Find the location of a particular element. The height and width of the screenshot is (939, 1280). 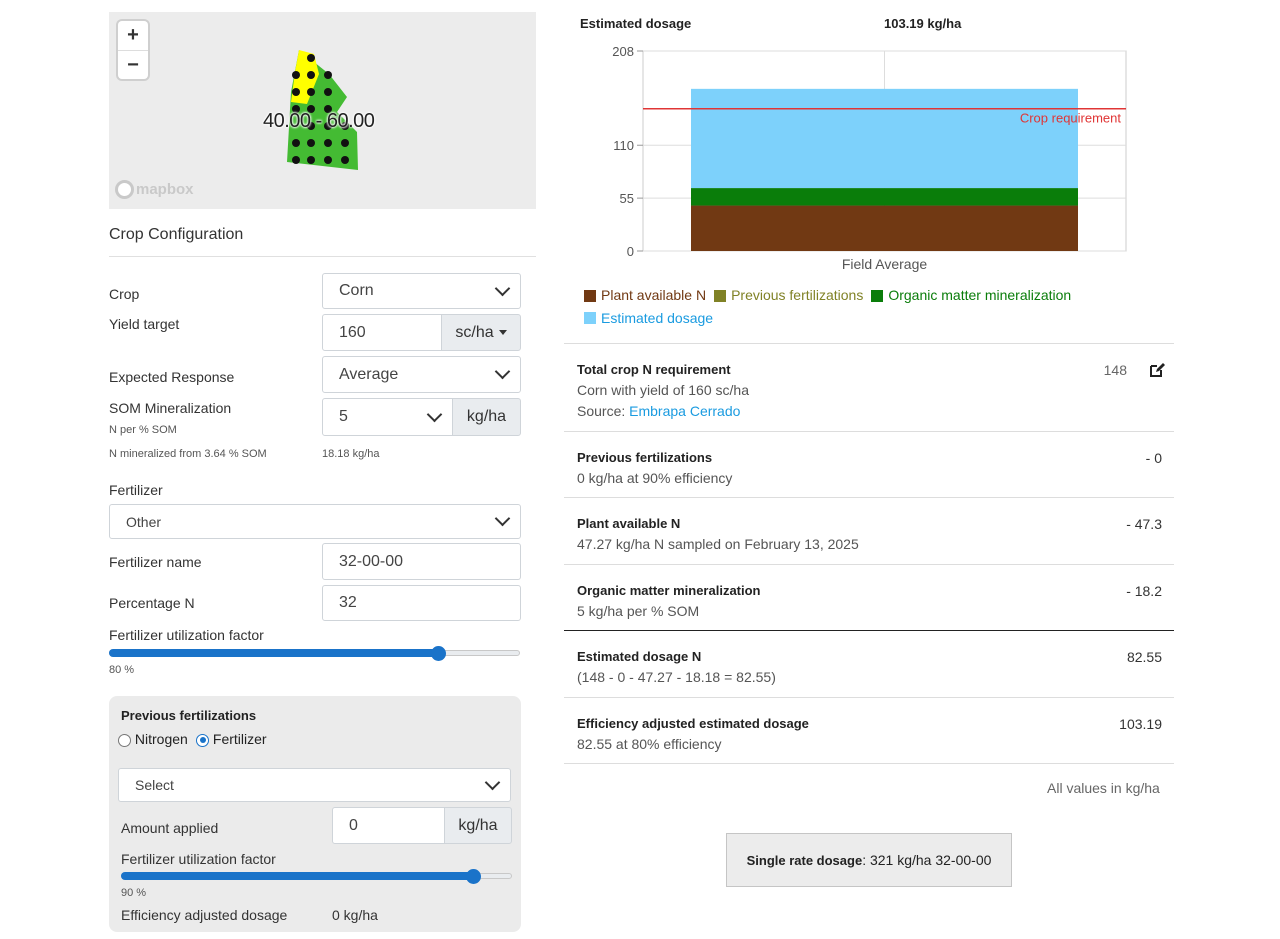

utilization-factor-slider is located at coordinates (314, 654).